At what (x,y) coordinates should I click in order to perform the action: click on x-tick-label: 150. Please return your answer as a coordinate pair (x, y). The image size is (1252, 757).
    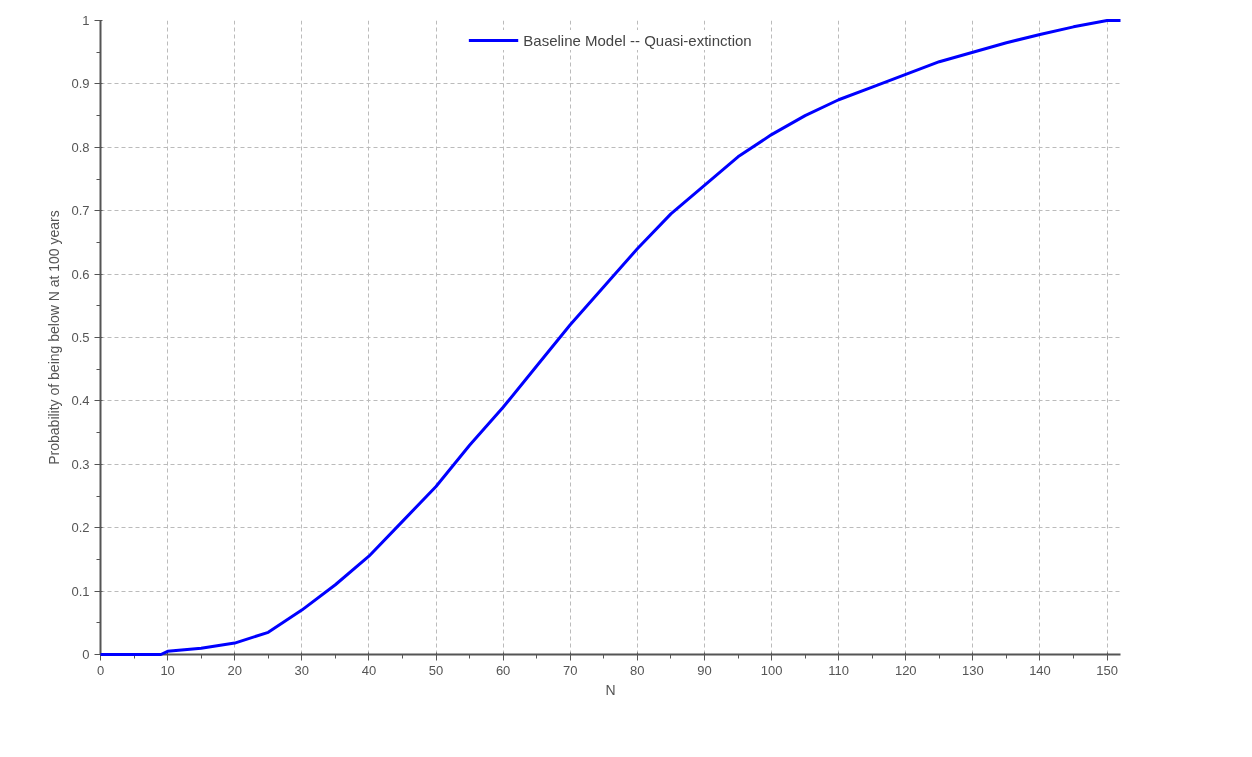
    Looking at the image, I should click on (1107, 670).